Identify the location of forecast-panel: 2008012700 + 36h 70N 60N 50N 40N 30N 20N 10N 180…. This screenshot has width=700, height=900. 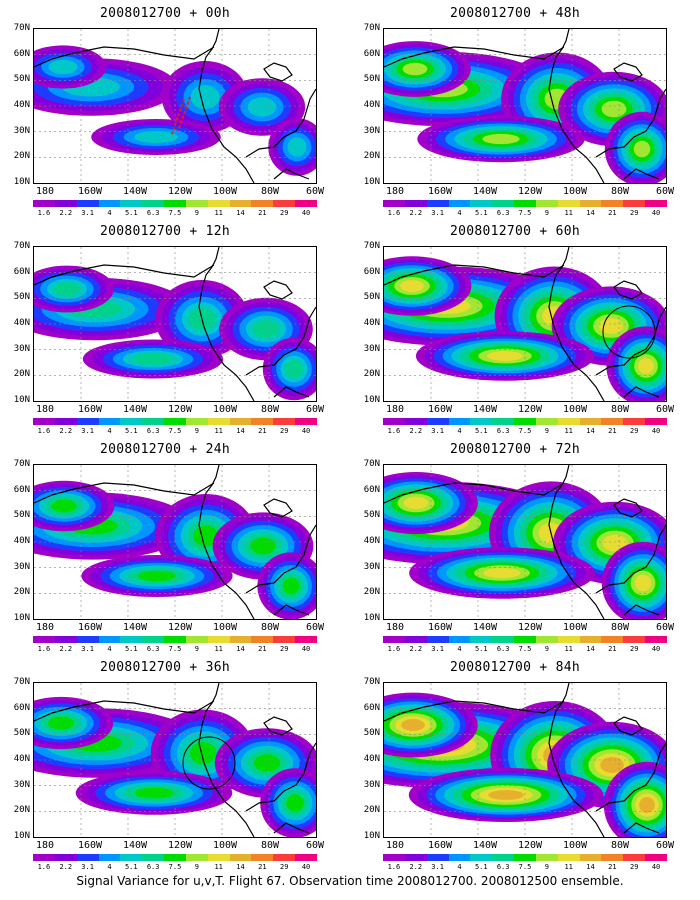
(165, 765).